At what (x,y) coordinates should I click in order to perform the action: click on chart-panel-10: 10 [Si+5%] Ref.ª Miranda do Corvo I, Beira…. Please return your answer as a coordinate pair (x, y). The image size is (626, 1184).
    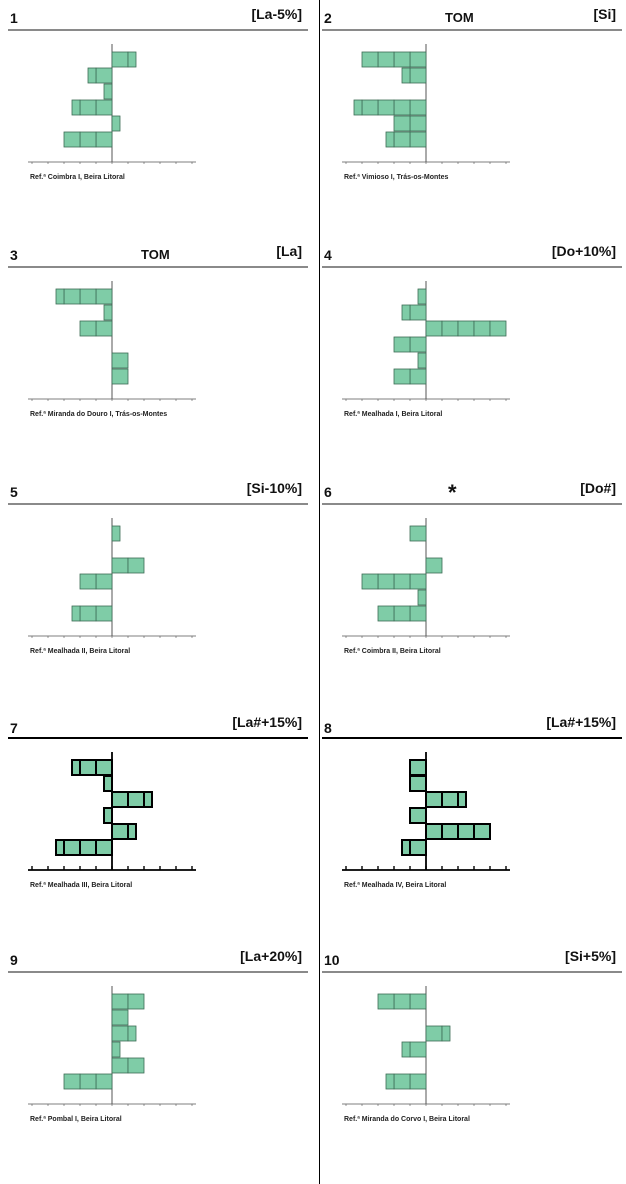
    Looking at the image, I should click on (473, 1065).